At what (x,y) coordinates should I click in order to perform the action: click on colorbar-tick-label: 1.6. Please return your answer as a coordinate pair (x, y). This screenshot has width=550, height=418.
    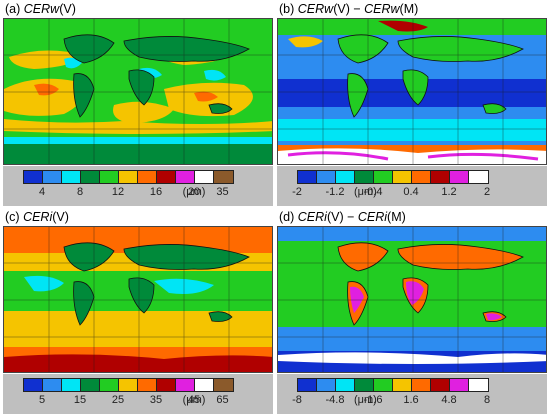
    Looking at the image, I should click on (411, 400).